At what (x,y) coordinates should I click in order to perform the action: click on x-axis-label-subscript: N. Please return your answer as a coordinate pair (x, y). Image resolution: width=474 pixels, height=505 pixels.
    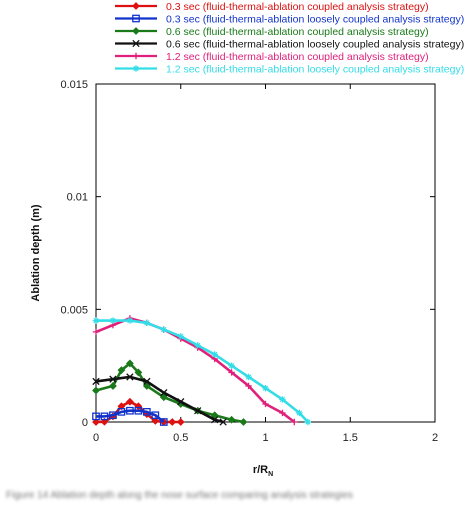
    Looking at the image, I should click on (270, 474).